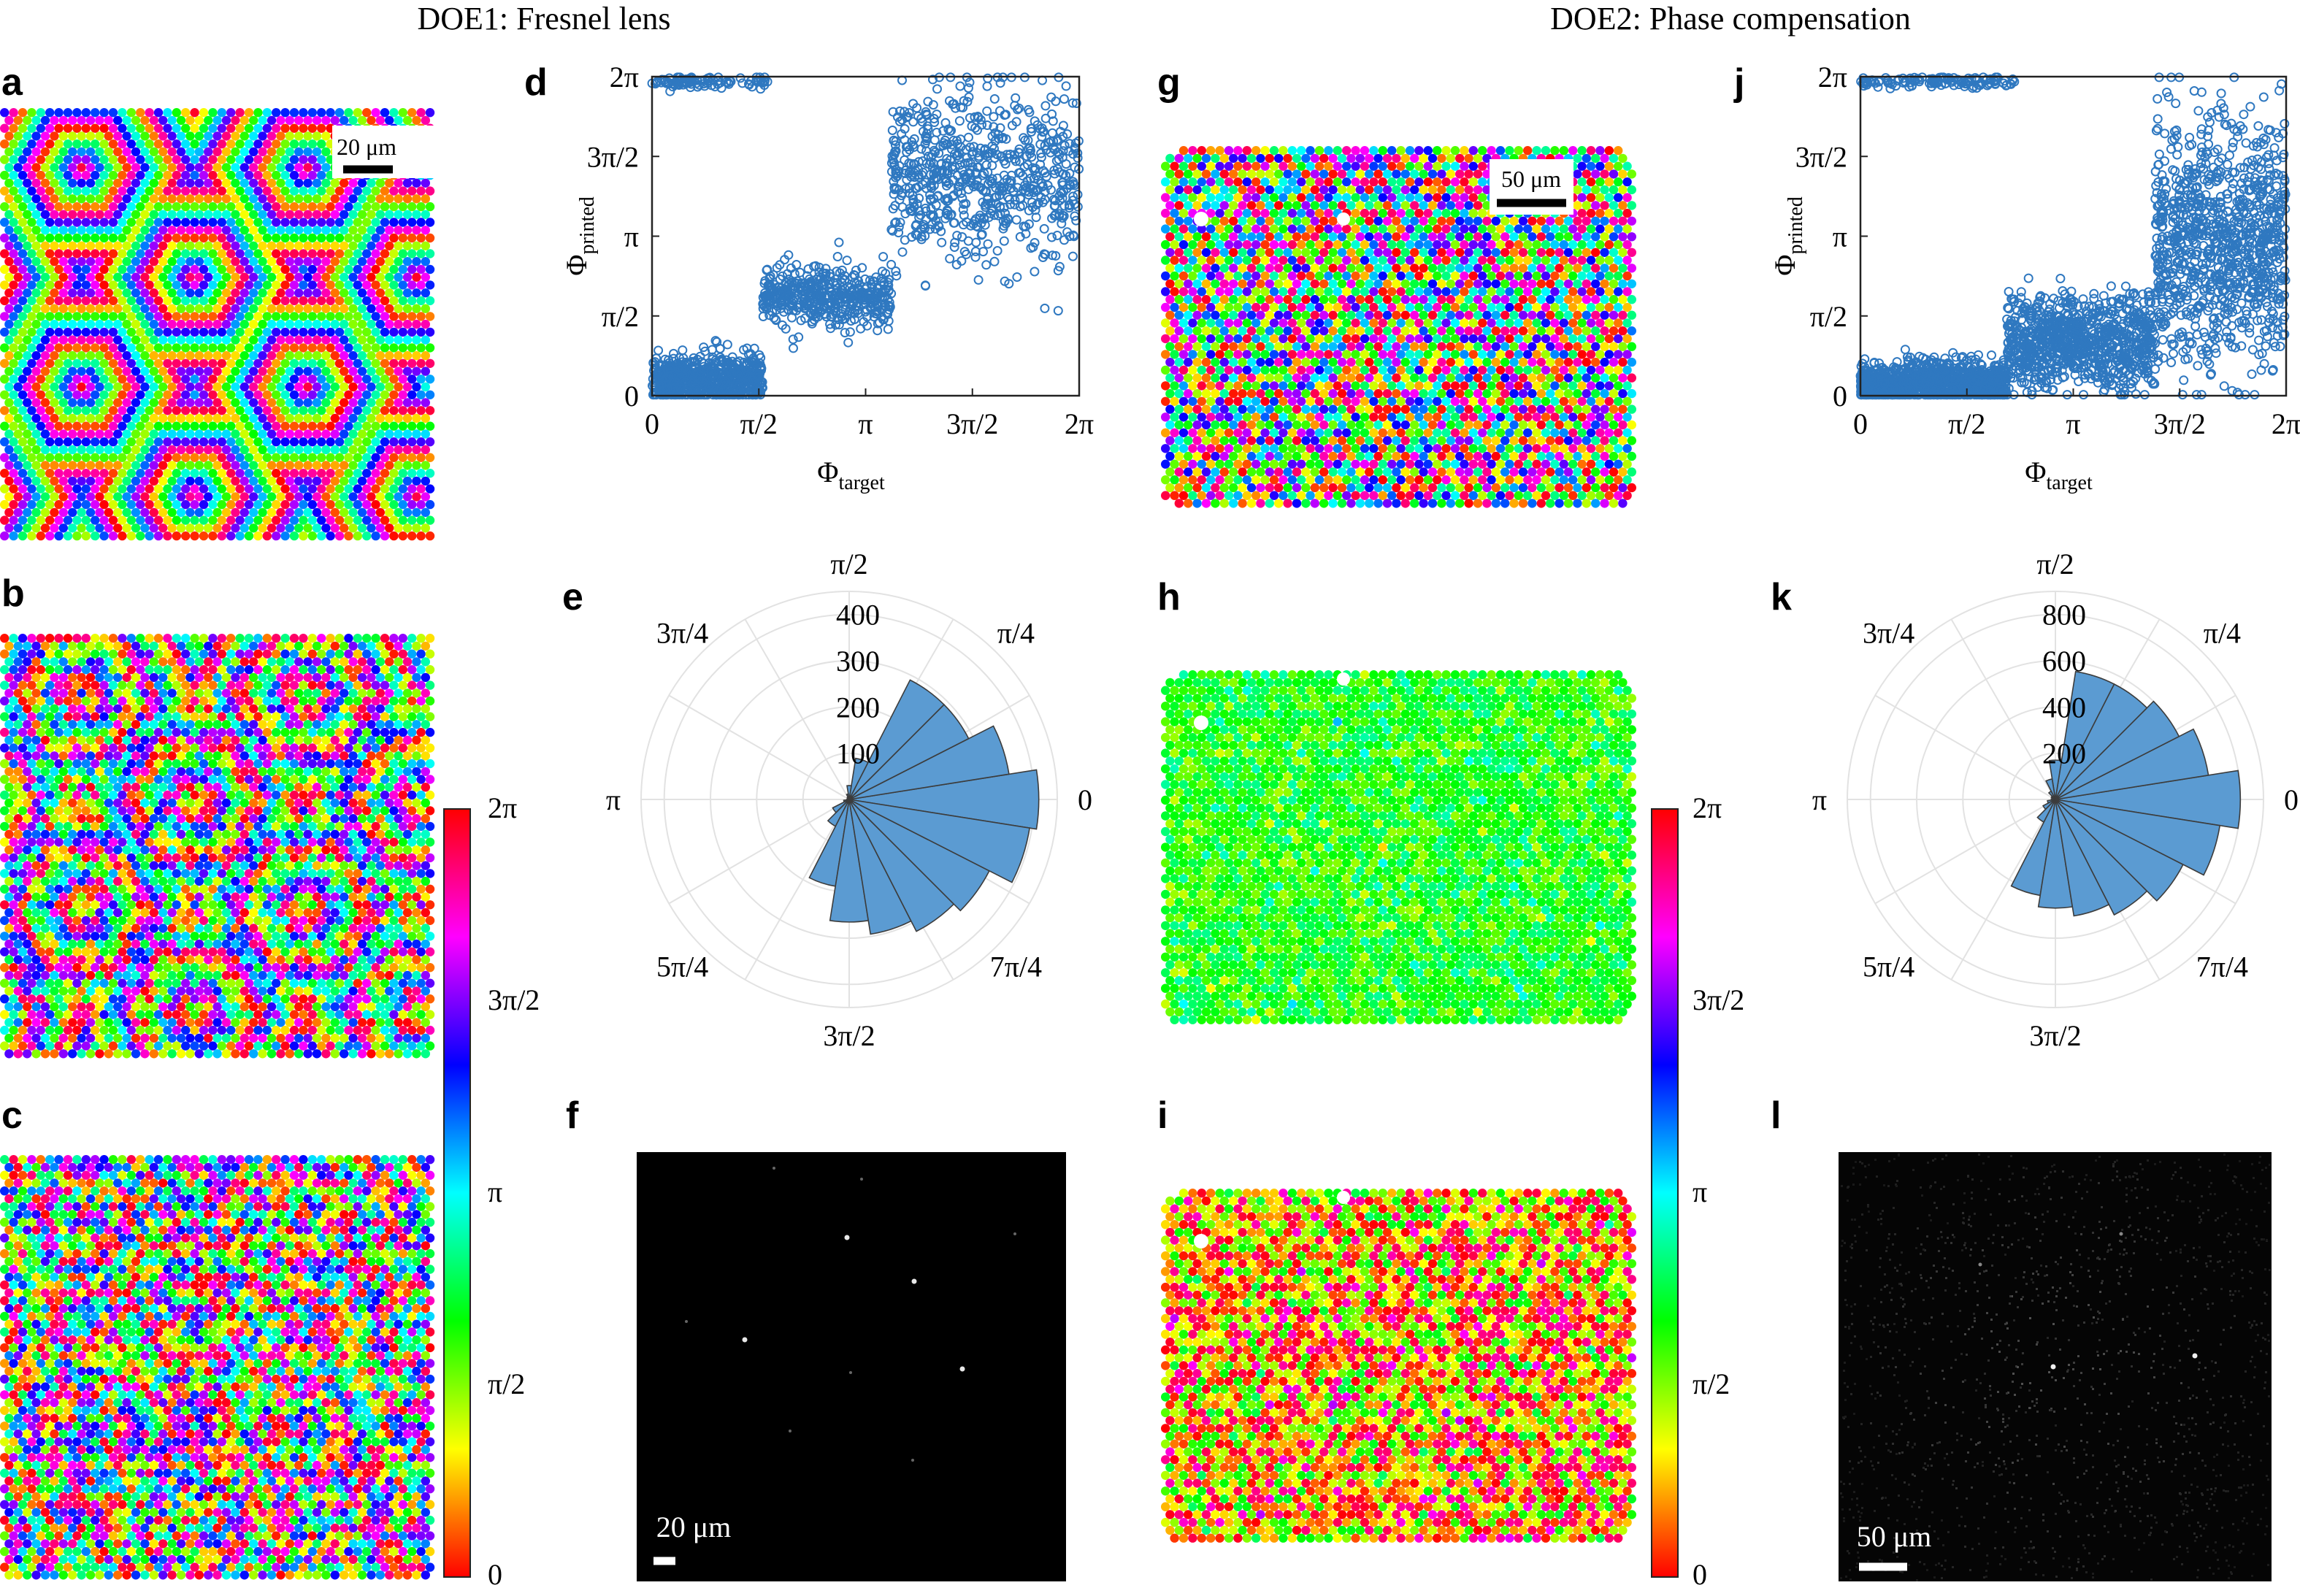 This screenshot has height=1596, width=2300. What do you see at coordinates (12, 82) in the screenshot?
I see `panel-label-a: a` at bounding box center [12, 82].